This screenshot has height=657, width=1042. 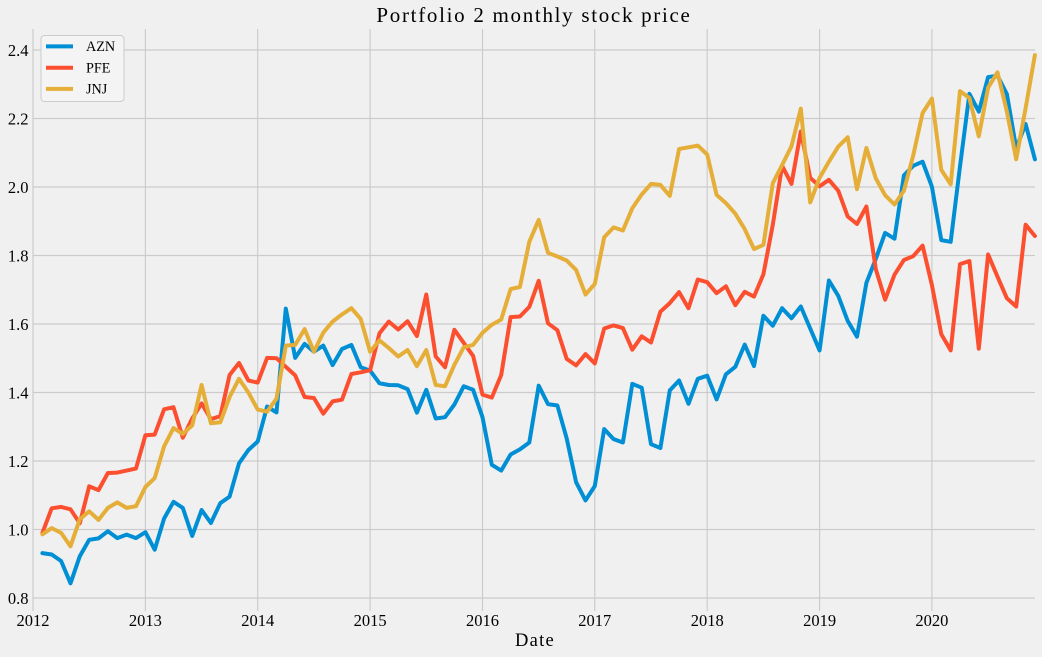 What do you see at coordinates (533, 15) in the screenshot?
I see `svg-text:Portfolio 2 monthly stock pric: Portfolio 2 monthly stock price` at bounding box center [533, 15].